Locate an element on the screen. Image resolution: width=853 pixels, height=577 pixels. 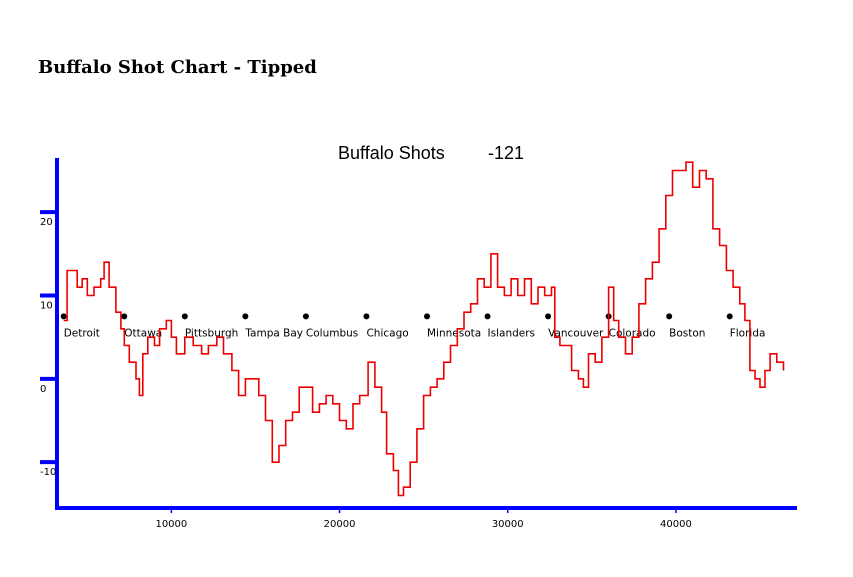
game-label: Chicago is located at coordinates (387, 333).